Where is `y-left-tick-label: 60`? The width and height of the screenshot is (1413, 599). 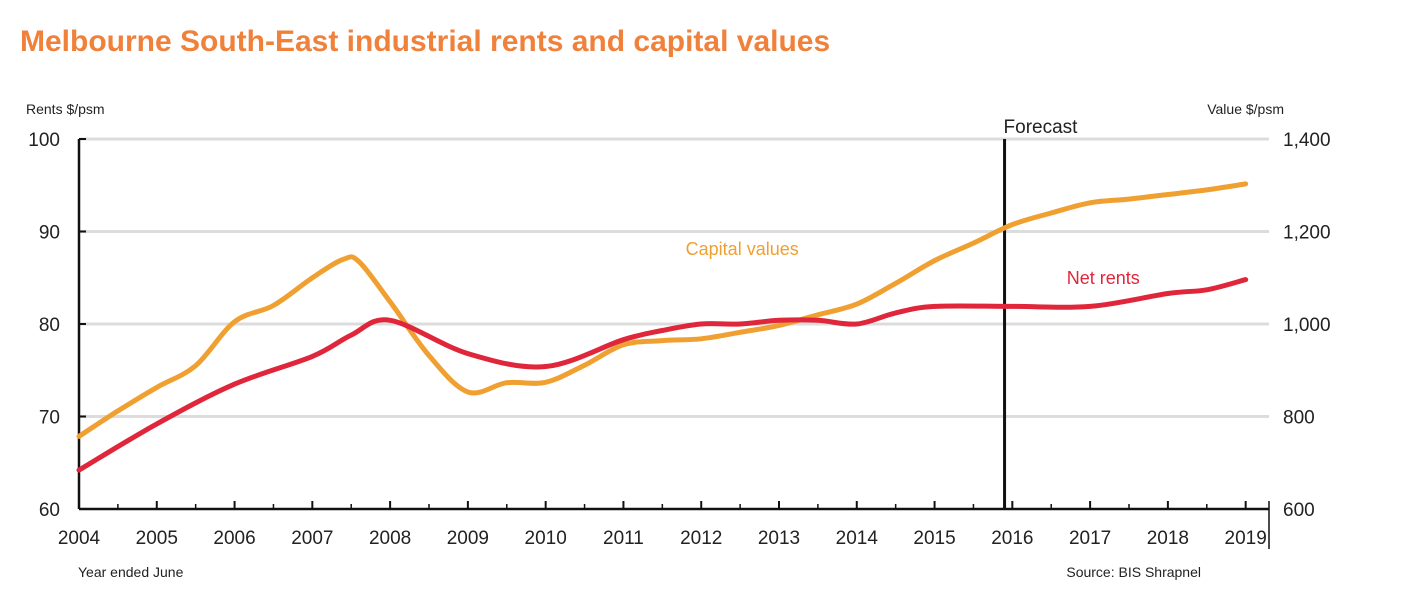
y-left-tick-label: 60 is located at coordinates (49, 510).